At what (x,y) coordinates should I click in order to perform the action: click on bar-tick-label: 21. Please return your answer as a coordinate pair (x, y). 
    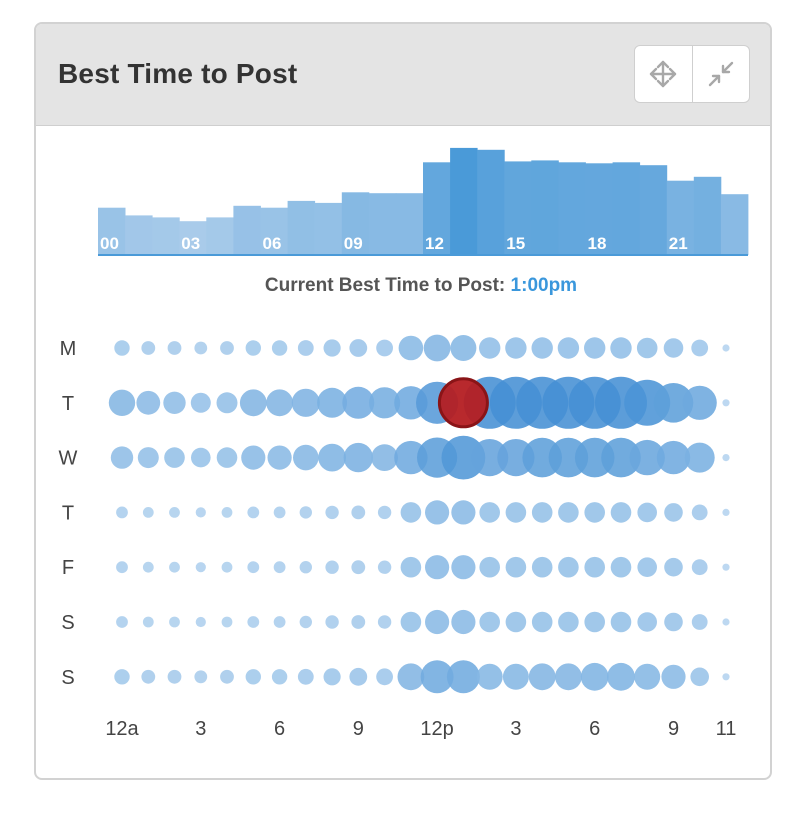
    Looking at the image, I should click on (678, 243).